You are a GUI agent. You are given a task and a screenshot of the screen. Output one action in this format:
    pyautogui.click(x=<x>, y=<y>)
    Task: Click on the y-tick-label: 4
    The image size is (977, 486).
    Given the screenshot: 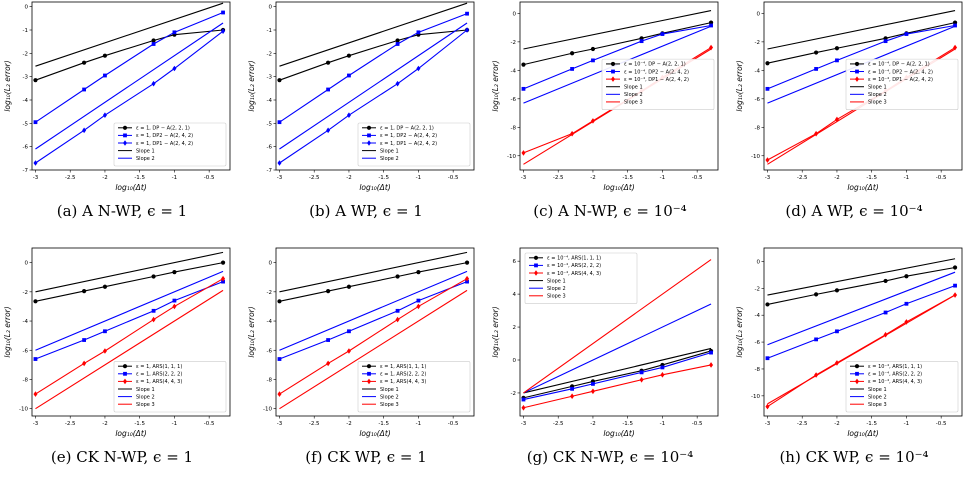 What is the action you would take?
    pyautogui.click(x=515, y=295)
    